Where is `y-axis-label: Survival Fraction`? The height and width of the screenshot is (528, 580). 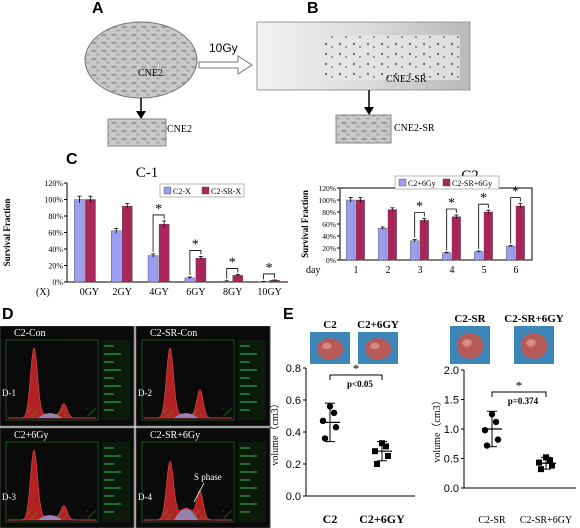 y-axis-label: Survival Fraction is located at coordinates (7, 233).